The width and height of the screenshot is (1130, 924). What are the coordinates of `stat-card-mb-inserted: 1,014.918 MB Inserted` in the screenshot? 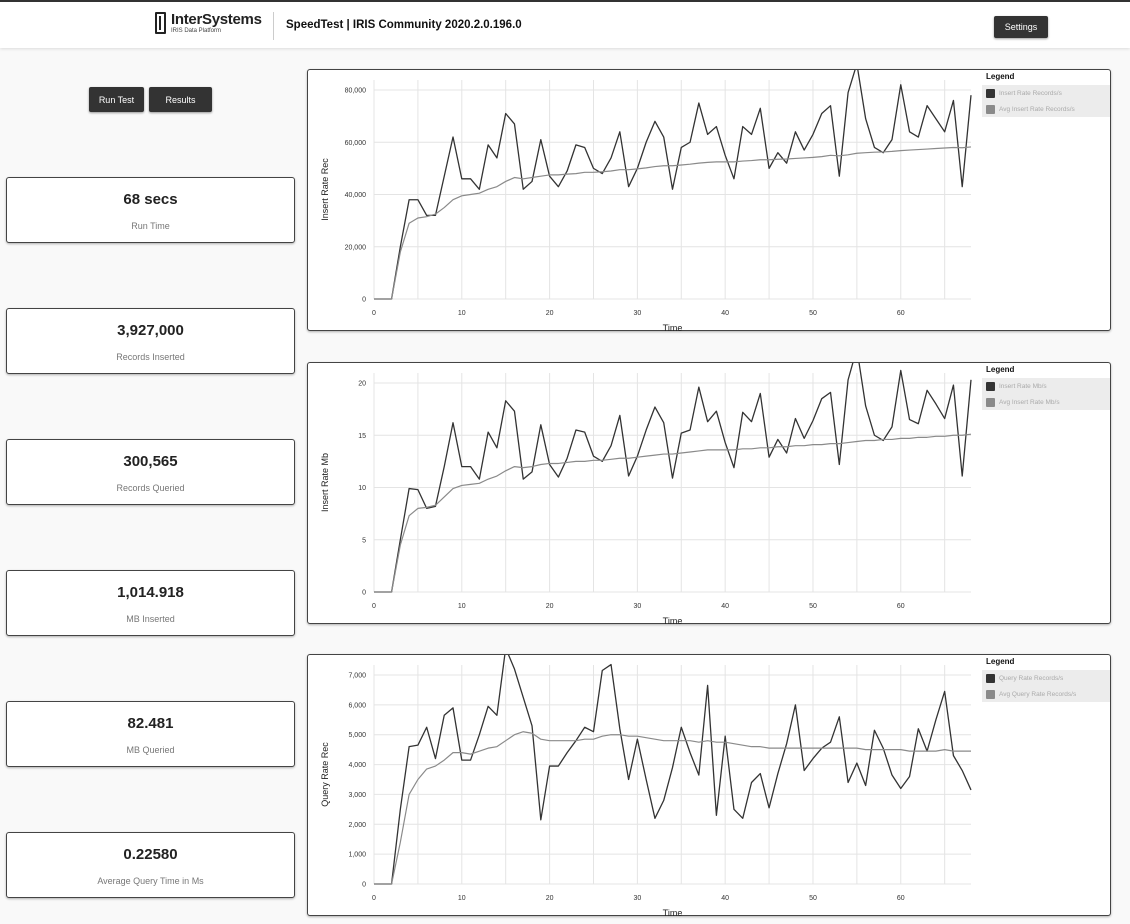 It's located at (150, 603).